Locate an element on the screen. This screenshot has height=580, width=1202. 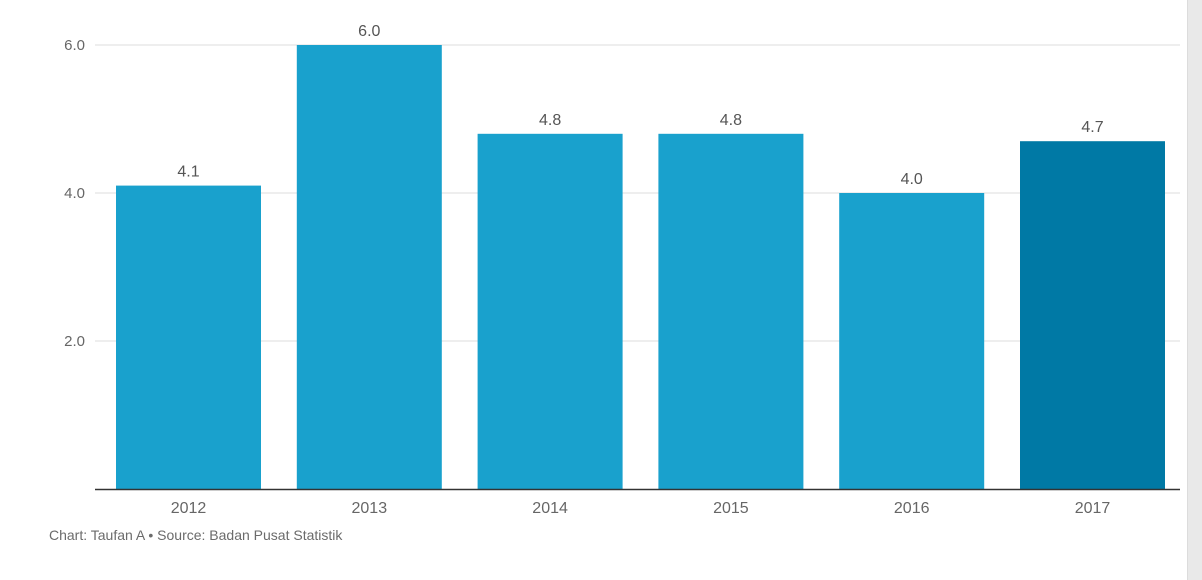
bar-2013 is located at coordinates (369, 267).